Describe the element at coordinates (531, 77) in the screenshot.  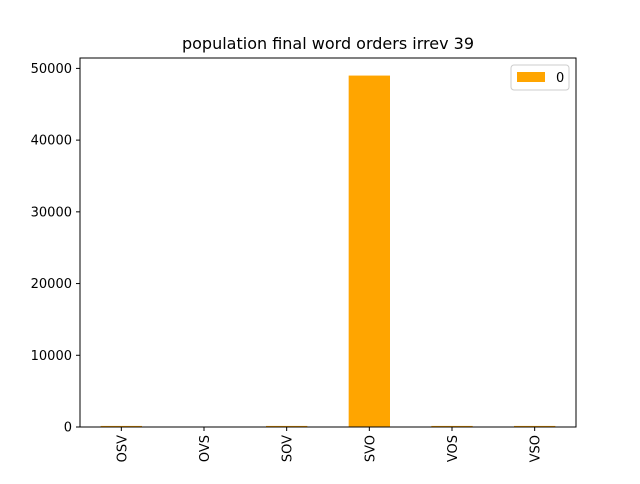
I see `legend-swatch` at that location.